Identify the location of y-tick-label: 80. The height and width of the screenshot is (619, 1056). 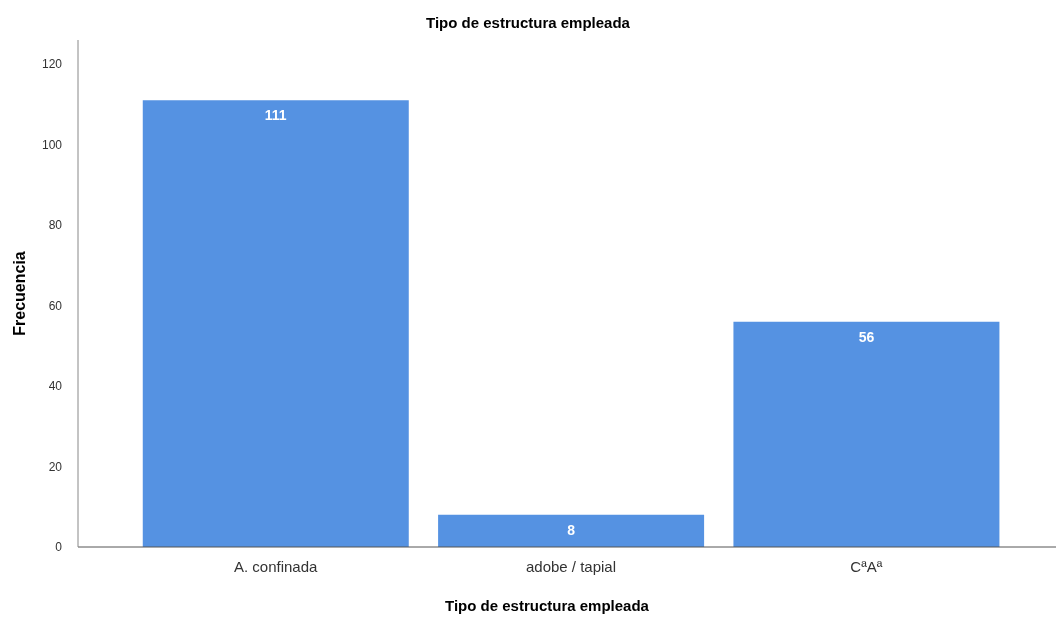
(55, 225).